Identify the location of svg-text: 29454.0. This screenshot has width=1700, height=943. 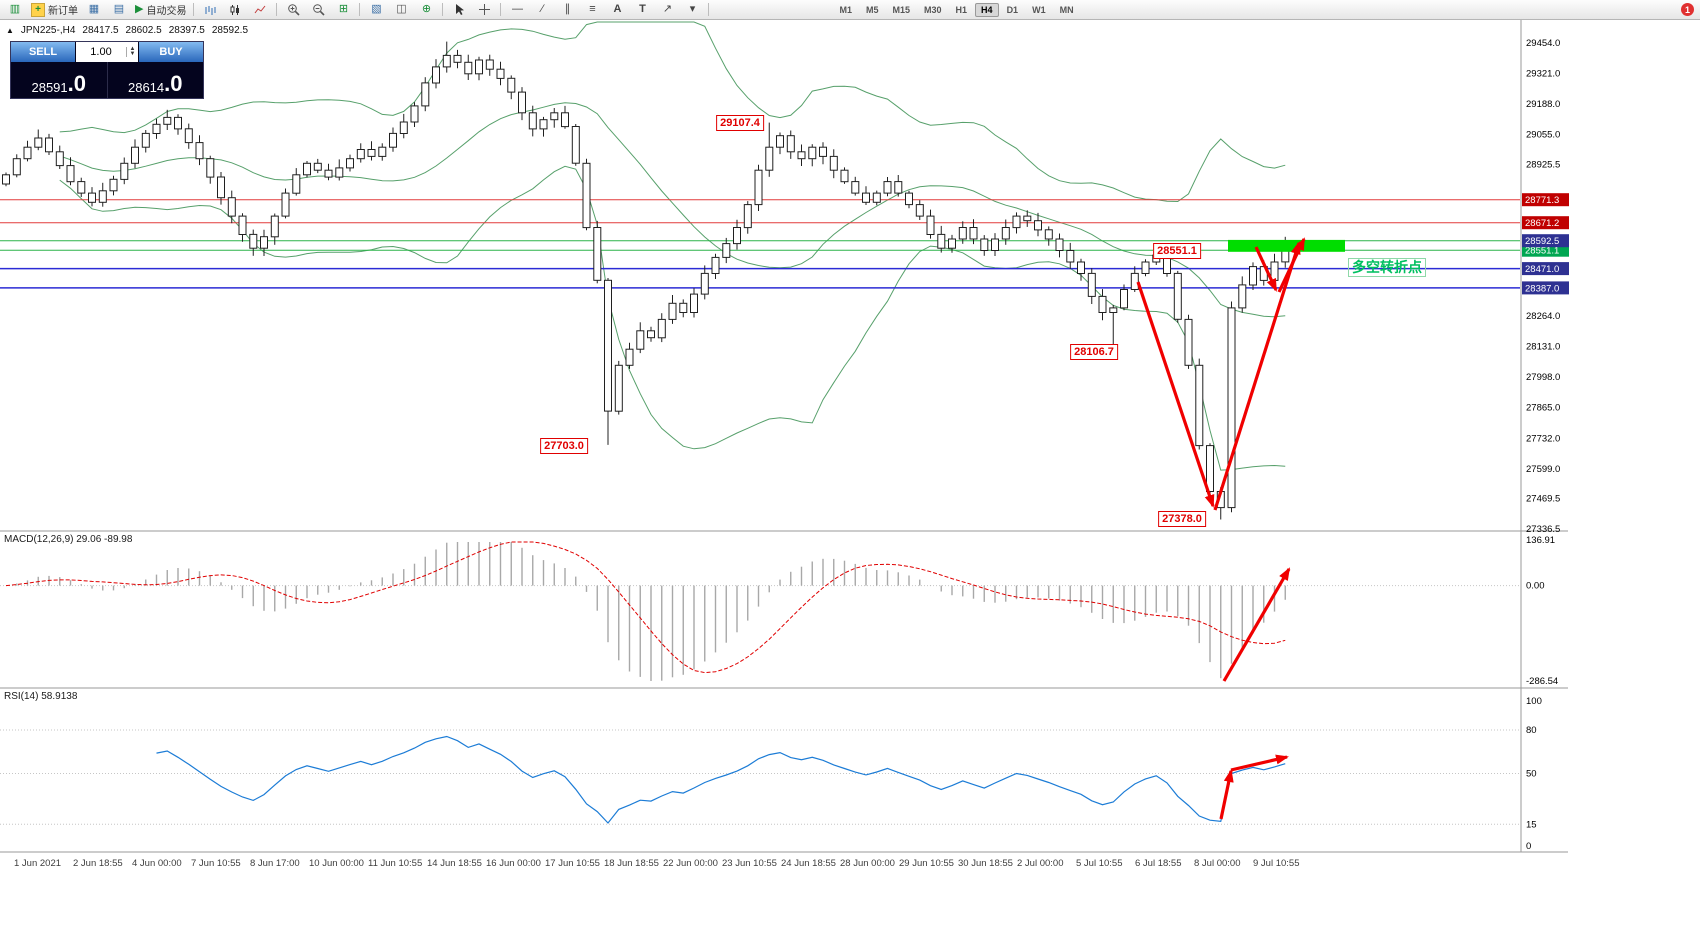
(1543, 43).